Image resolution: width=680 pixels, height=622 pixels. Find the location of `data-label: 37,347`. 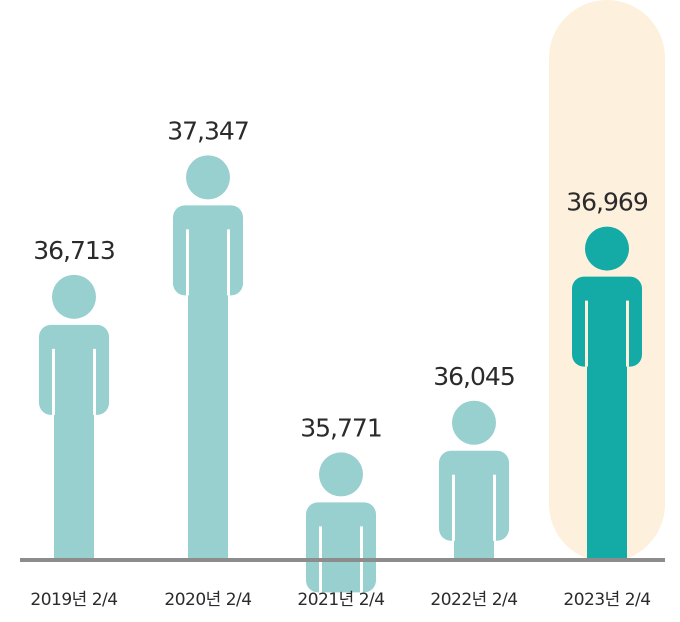

data-label: 37,347 is located at coordinates (207, 130).